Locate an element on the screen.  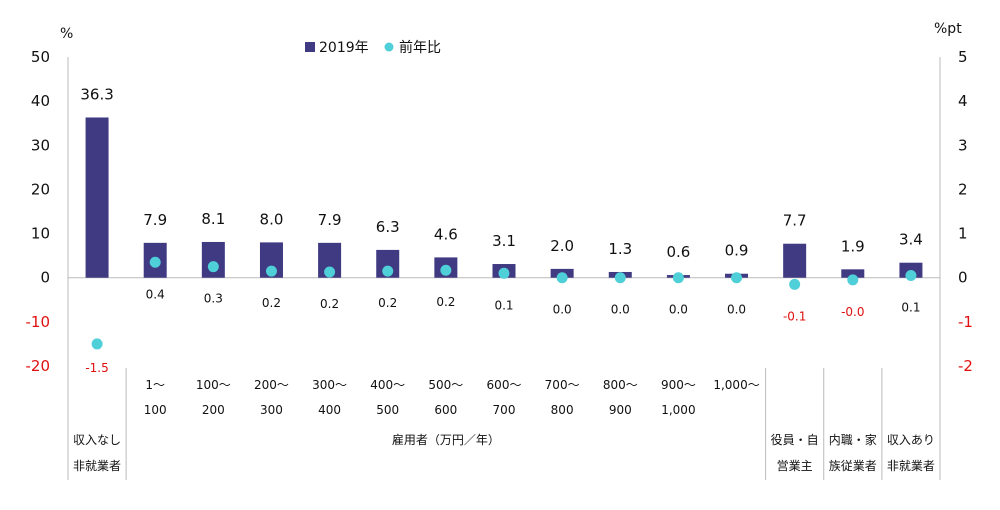
right-tick-label: 0 is located at coordinates (963, 278).